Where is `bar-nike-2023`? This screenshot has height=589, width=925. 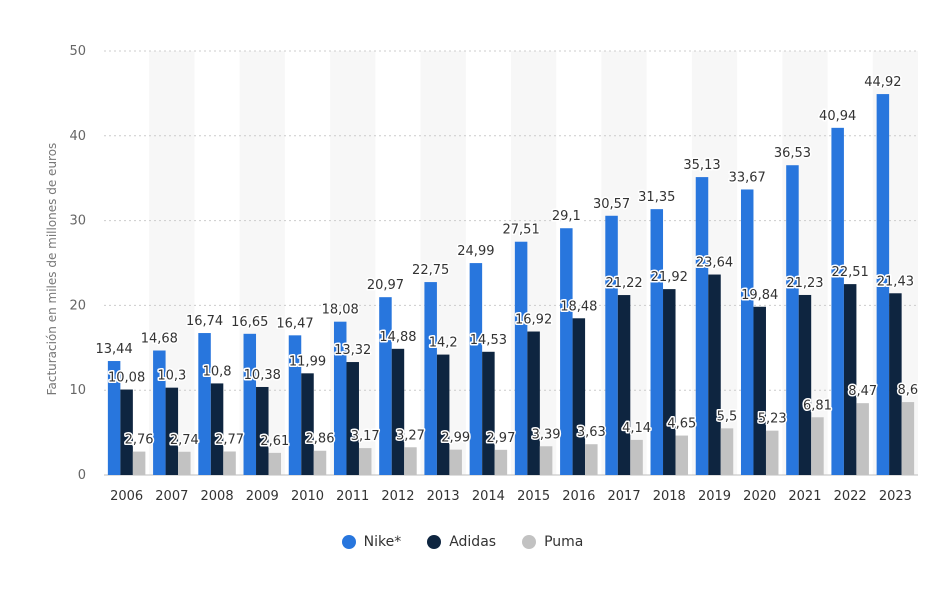
bar-nike-2023 is located at coordinates (883, 284).